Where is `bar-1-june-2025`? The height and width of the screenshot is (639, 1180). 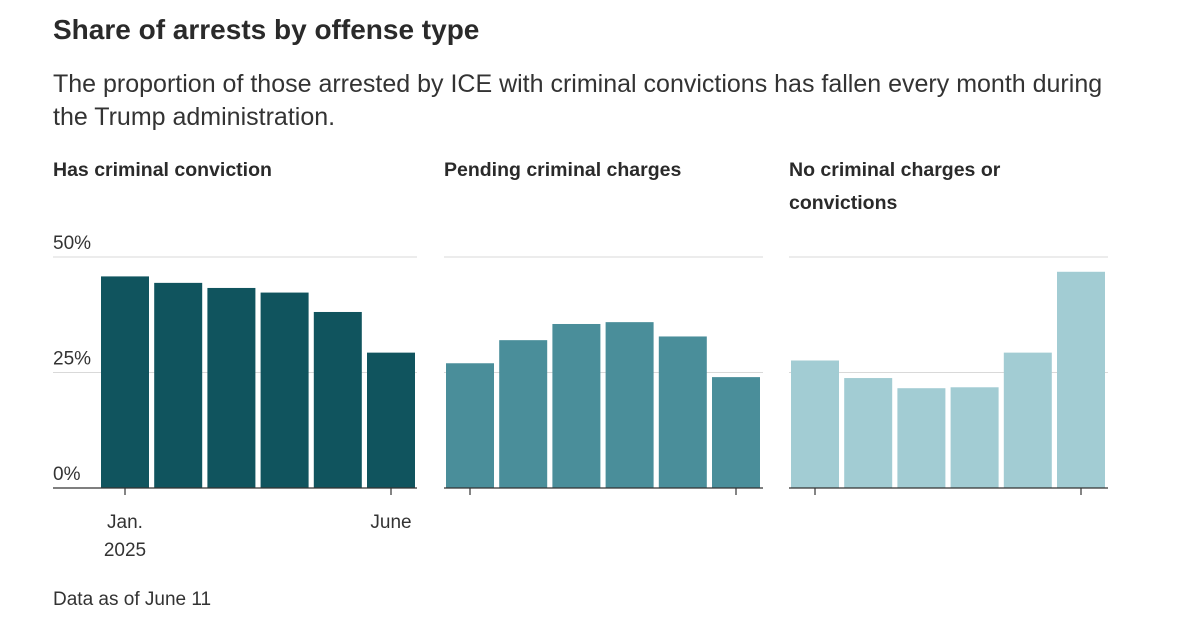
bar-1-june-2025 is located at coordinates (391, 420).